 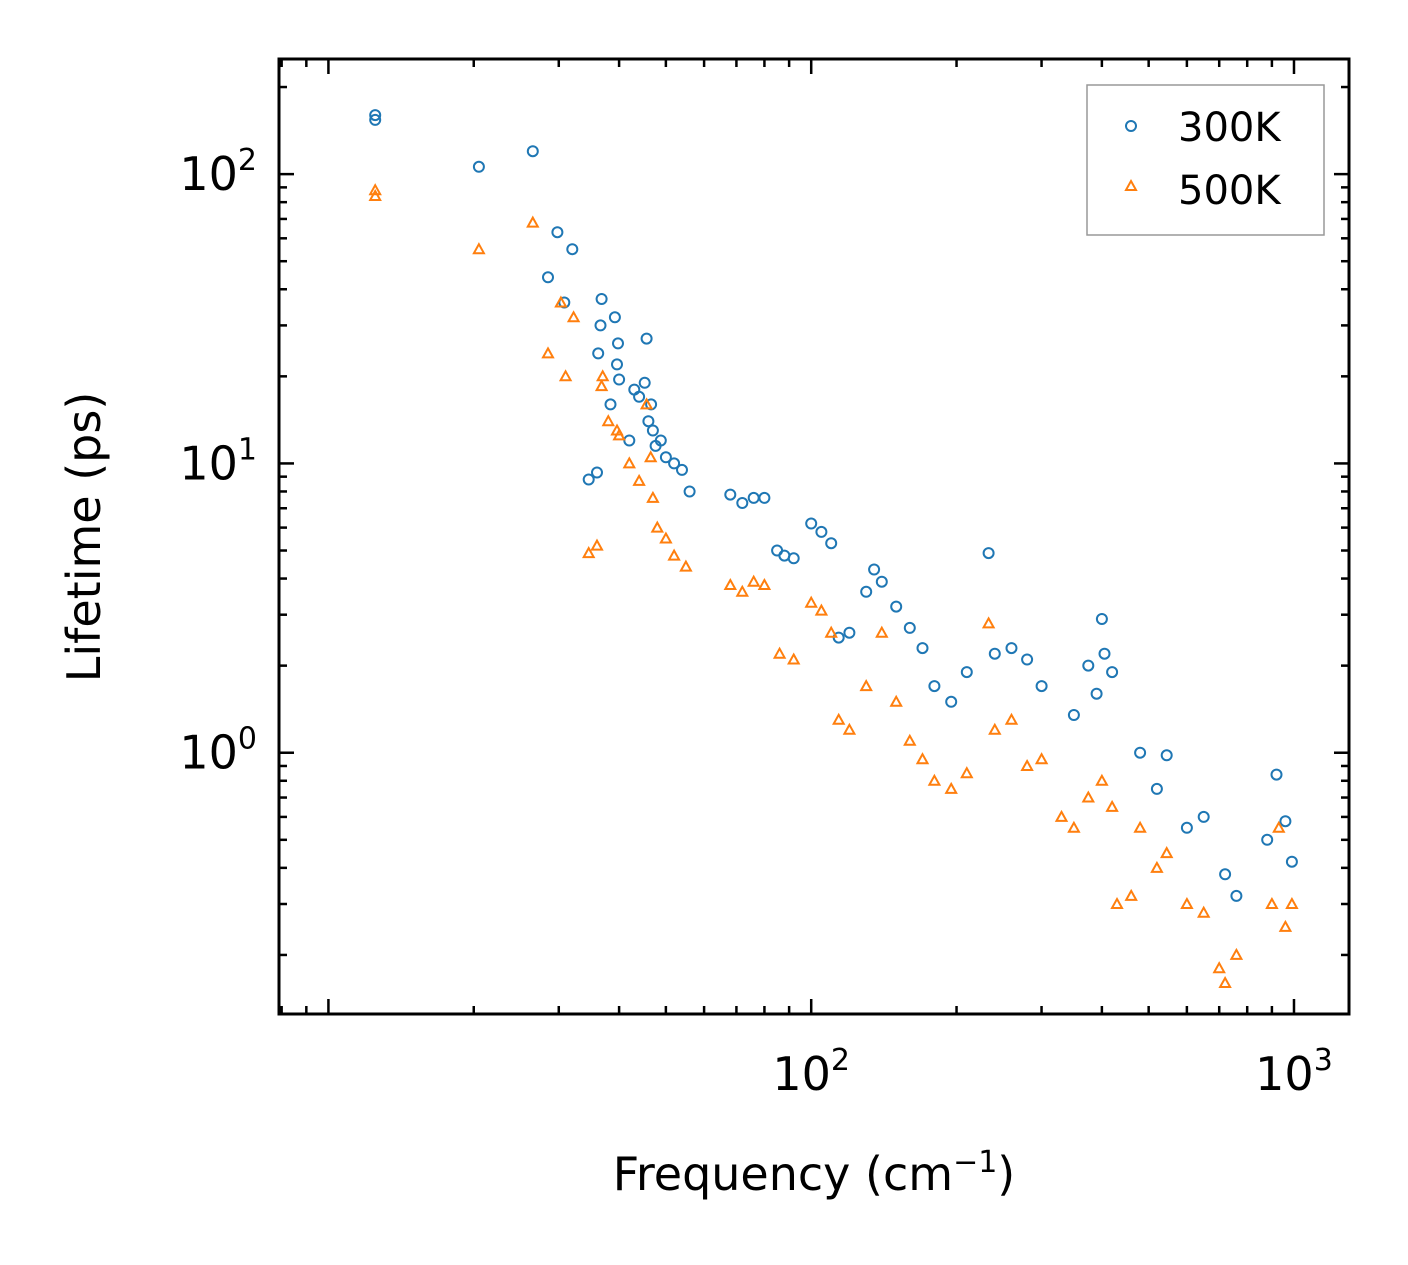 I want to click on legend-label-300k: 300K, so click(x=1230, y=128).